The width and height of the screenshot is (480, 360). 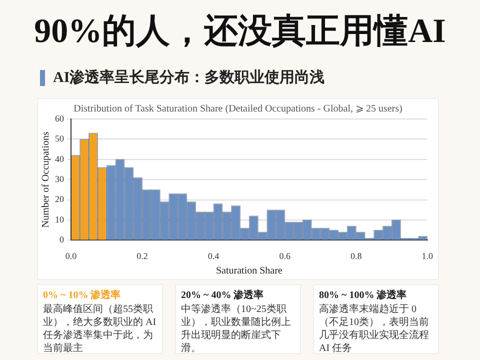 What do you see at coordinates (59, 139) in the screenshot?
I see `y-tick-label: 50` at bounding box center [59, 139].